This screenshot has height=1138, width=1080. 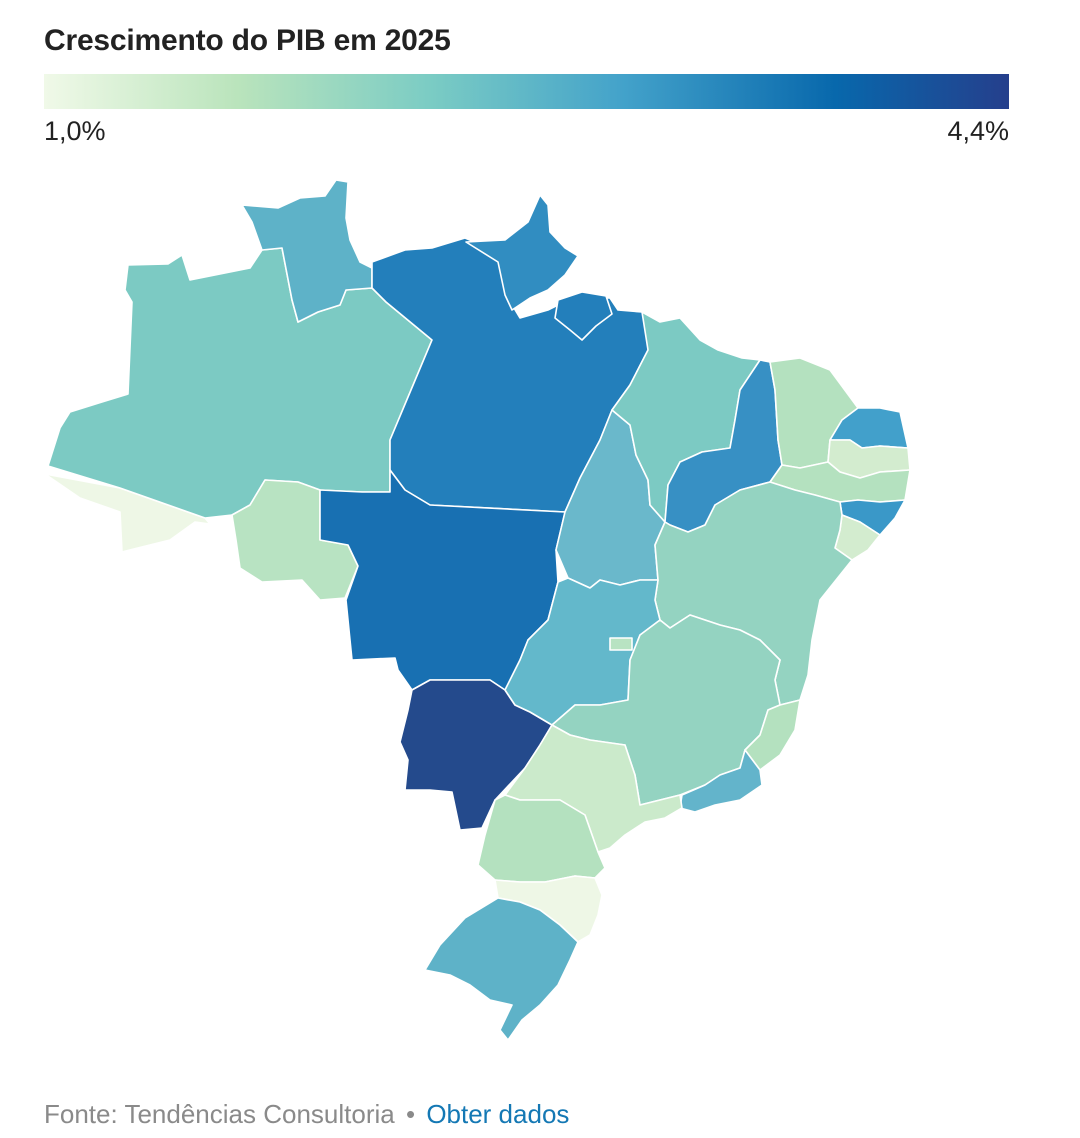 I want to click on state-RJ, so click(x=721, y=781).